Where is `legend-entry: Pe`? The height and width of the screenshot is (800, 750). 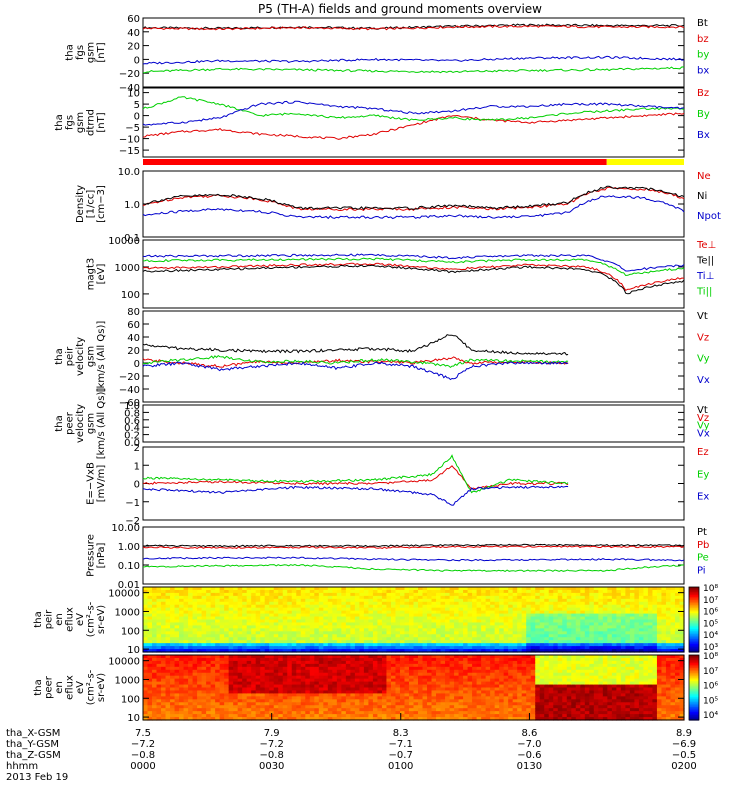
legend-entry: Pe is located at coordinates (703, 558).